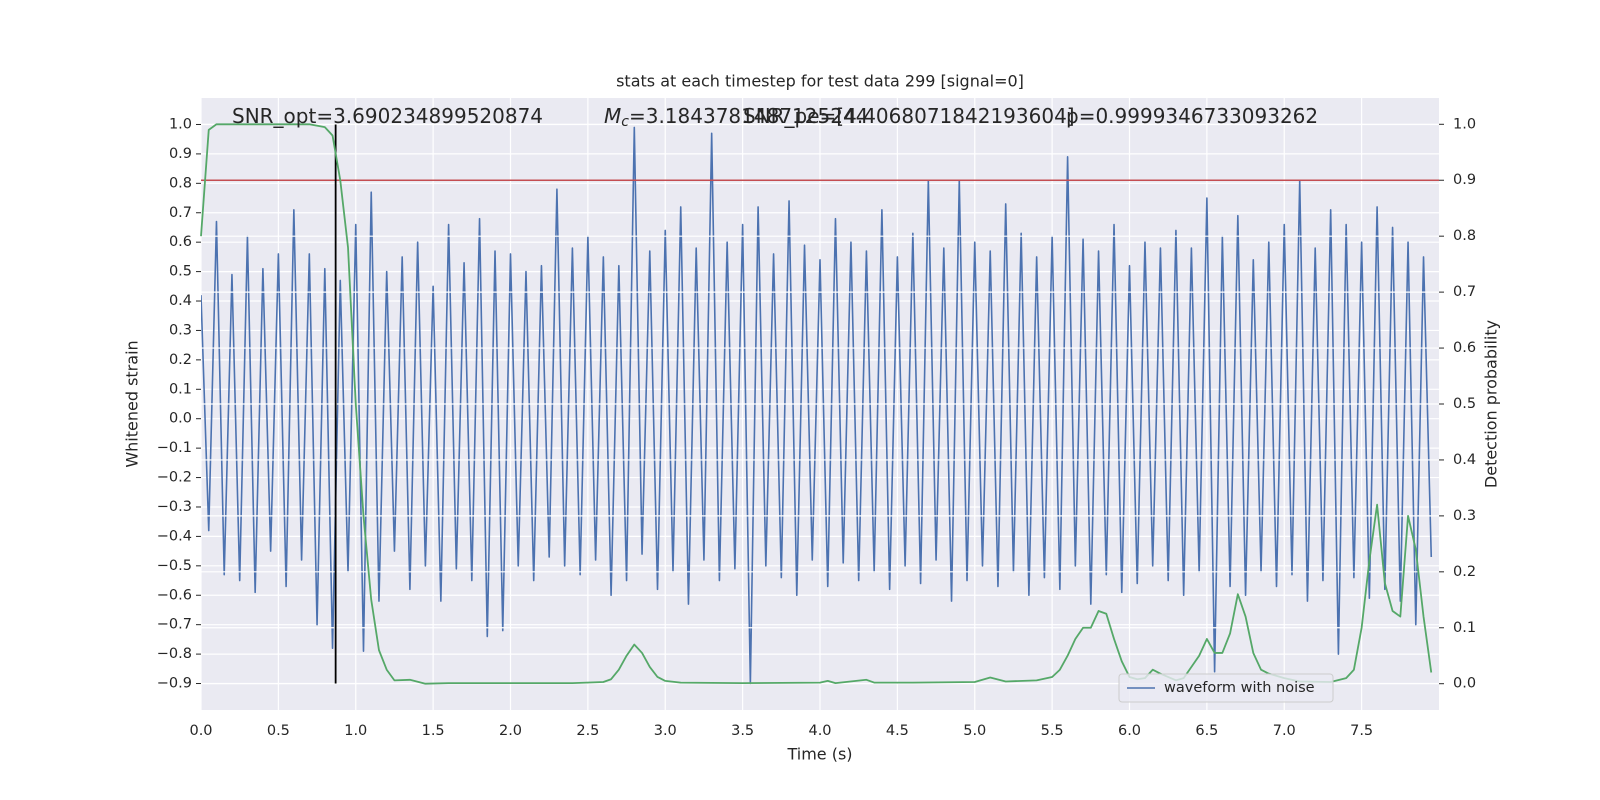 Image resolution: width=1600 pixels, height=800 pixels. Describe the element at coordinates (748, 116) in the screenshot. I see `annotation-text: =3.1843781487125244` at that location.